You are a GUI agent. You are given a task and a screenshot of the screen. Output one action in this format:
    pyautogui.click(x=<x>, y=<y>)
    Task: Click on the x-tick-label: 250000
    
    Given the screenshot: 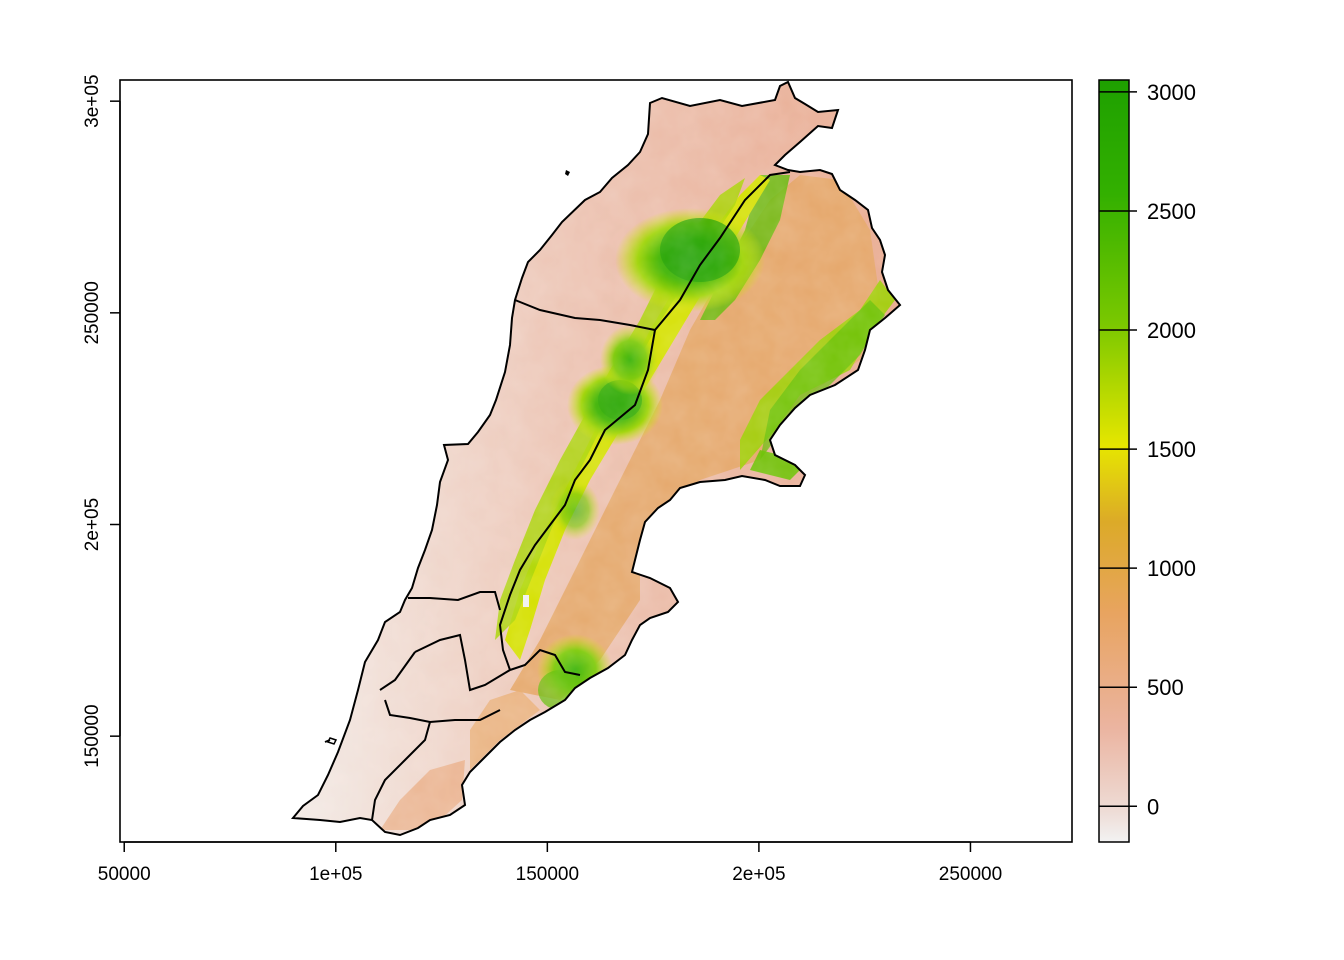 What is the action you would take?
    pyautogui.click(x=970, y=874)
    